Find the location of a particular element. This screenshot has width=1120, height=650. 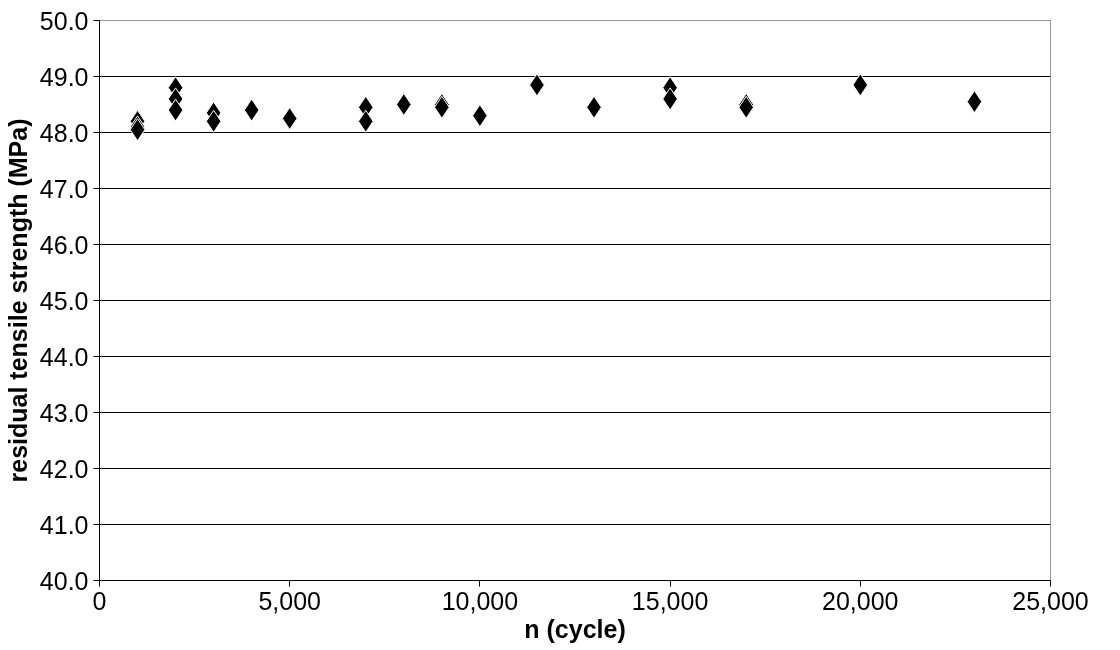

x-tick-label: 15,000 is located at coordinates (670, 600).